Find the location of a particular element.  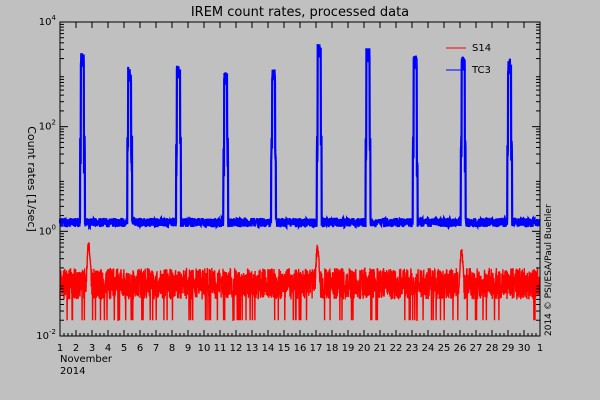

x-tick-label: 19 is located at coordinates (348, 348).